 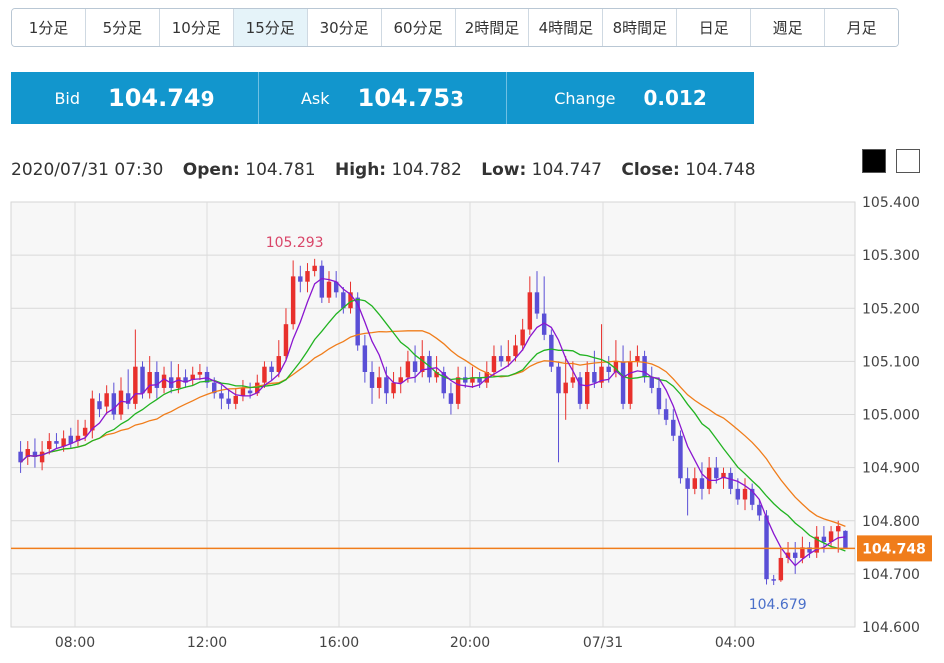 I want to click on tab-4: 30分足, so click(x=344, y=27).